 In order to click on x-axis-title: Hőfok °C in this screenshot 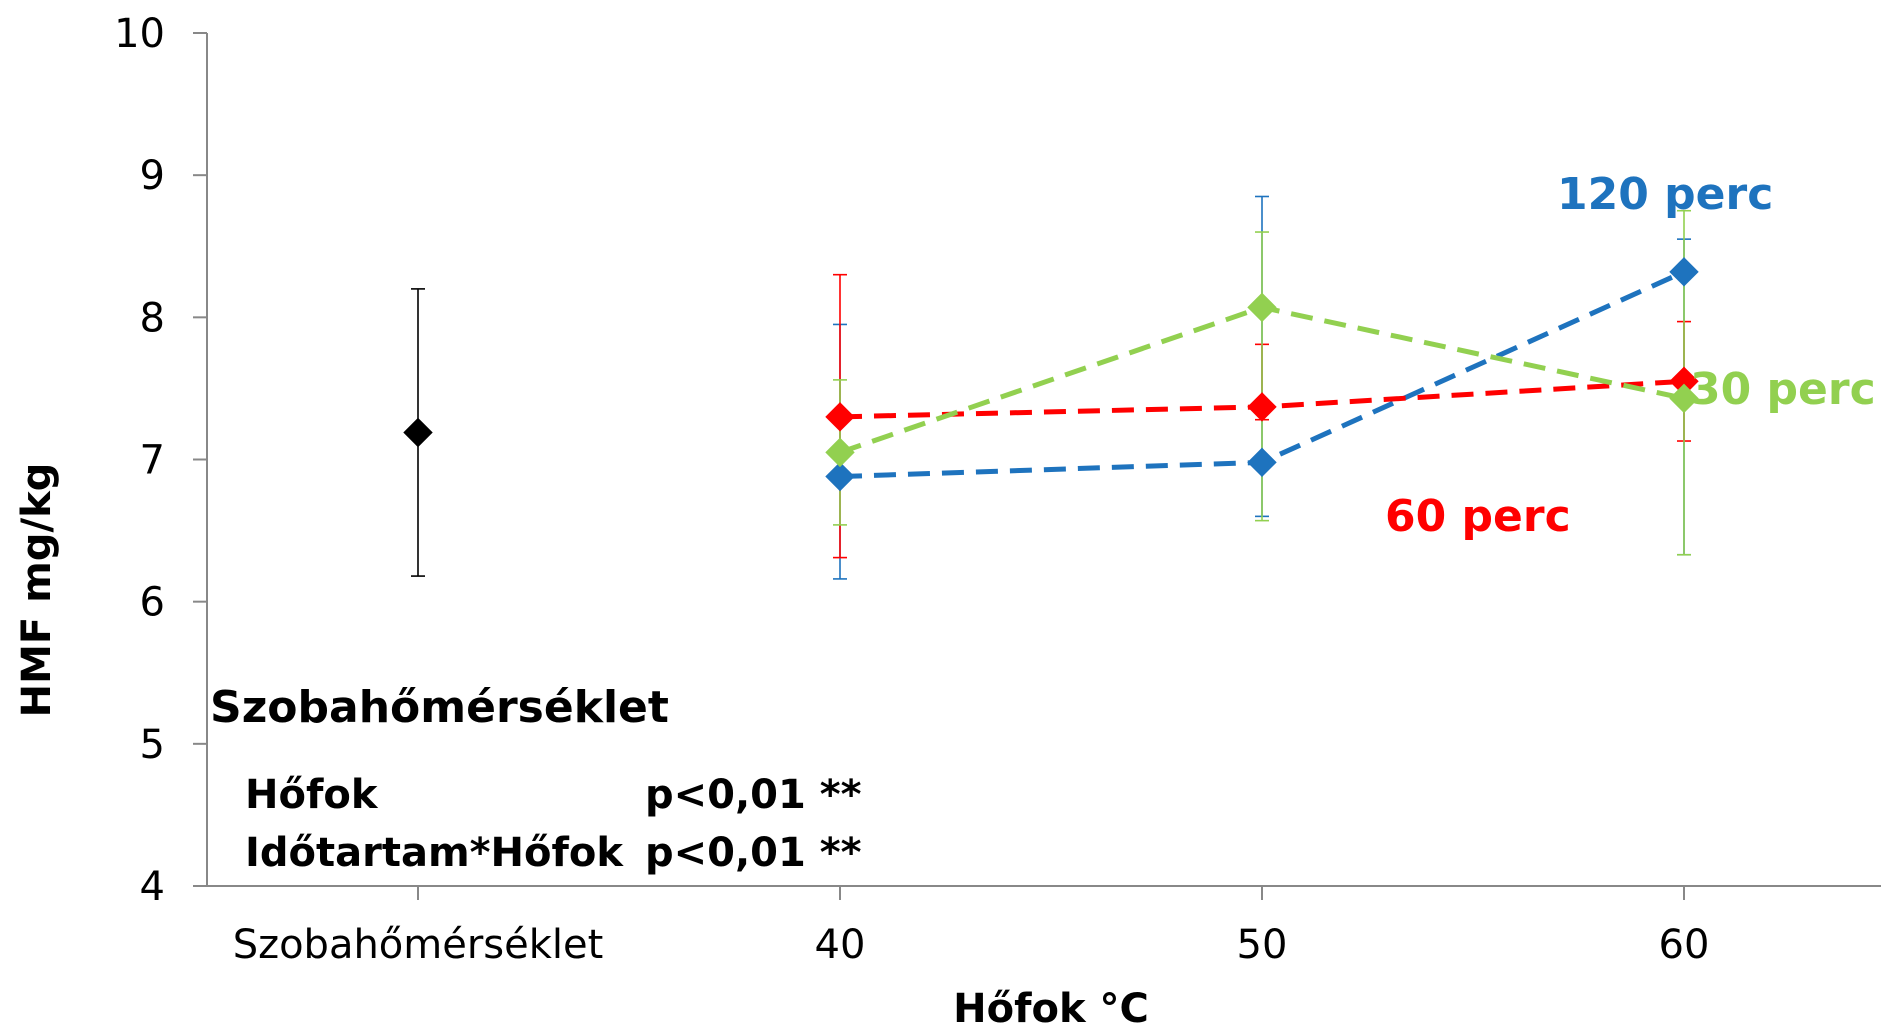, I will do `click(1051, 1007)`.